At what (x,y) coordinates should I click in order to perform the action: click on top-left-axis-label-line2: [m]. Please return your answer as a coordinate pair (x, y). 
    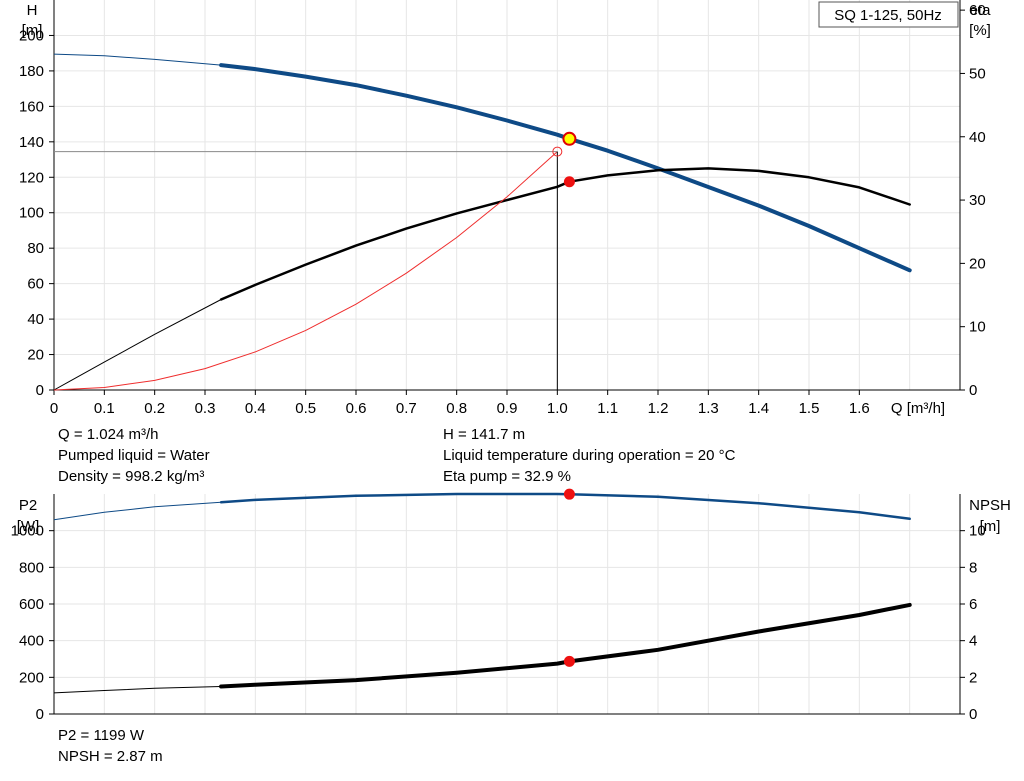
    Looking at the image, I should click on (32, 30).